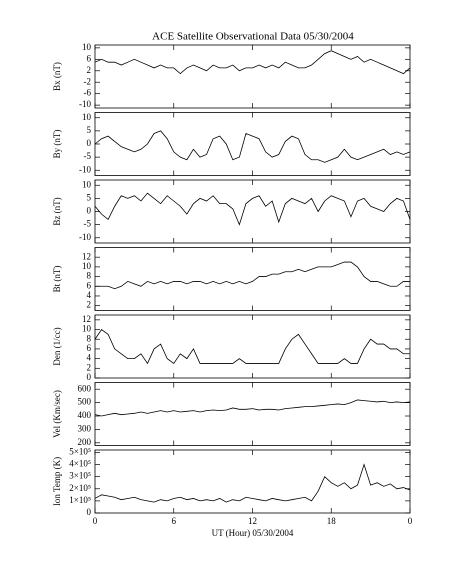 The width and height of the screenshot is (453, 566). Describe the element at coordinates (57, 414) in the screenshot. I see `y-axis-label: Vel (Km/sec)` at that location.